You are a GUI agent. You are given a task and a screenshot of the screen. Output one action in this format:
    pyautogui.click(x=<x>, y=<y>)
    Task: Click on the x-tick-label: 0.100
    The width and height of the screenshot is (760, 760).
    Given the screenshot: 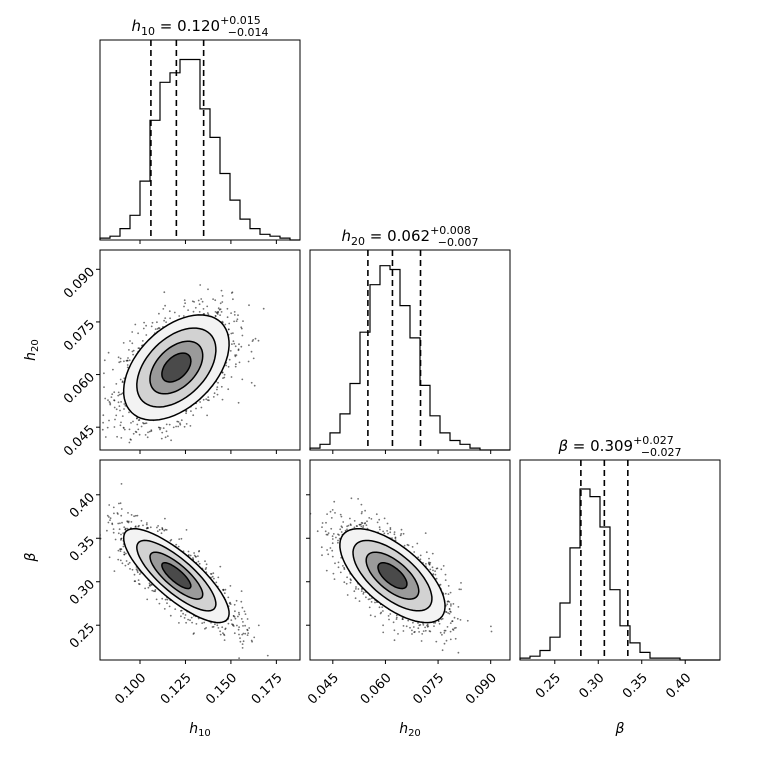 What is the action you would take?
    pyautogui.click(x=130, y=689)
    